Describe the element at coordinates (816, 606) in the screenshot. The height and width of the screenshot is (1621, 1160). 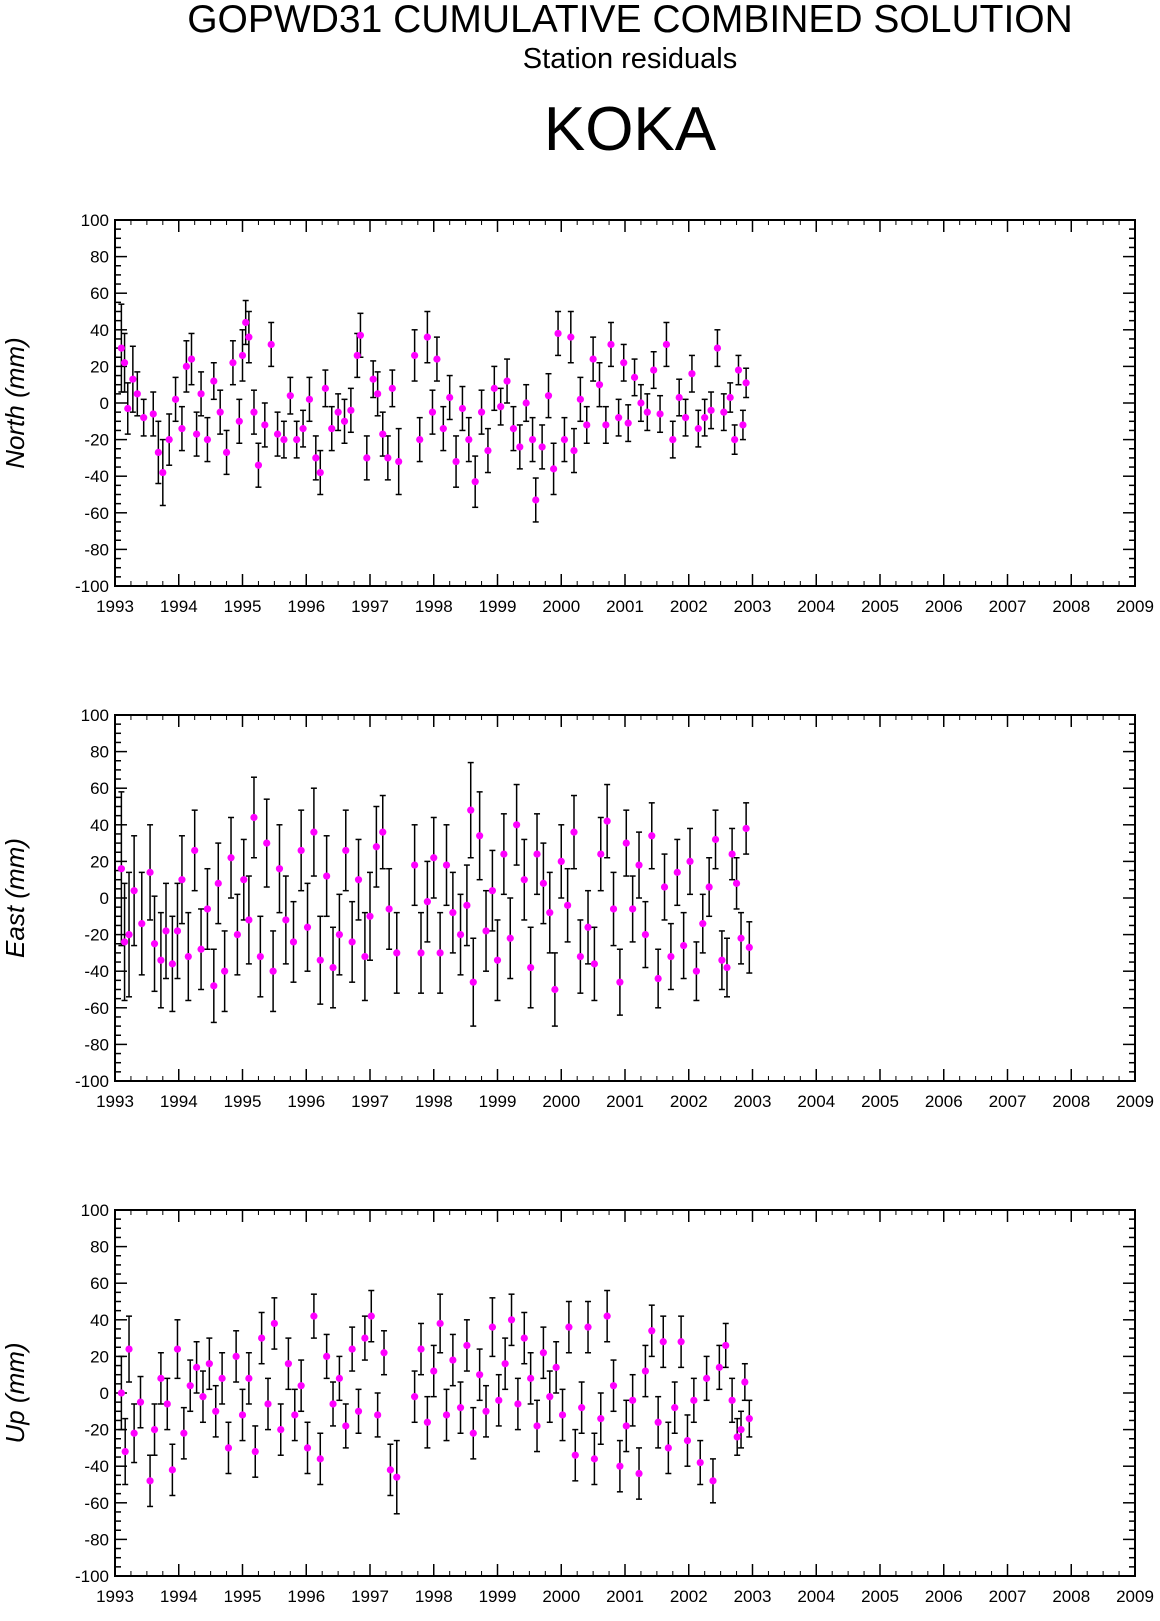
I see `x-tick-label: 2004` at that location.